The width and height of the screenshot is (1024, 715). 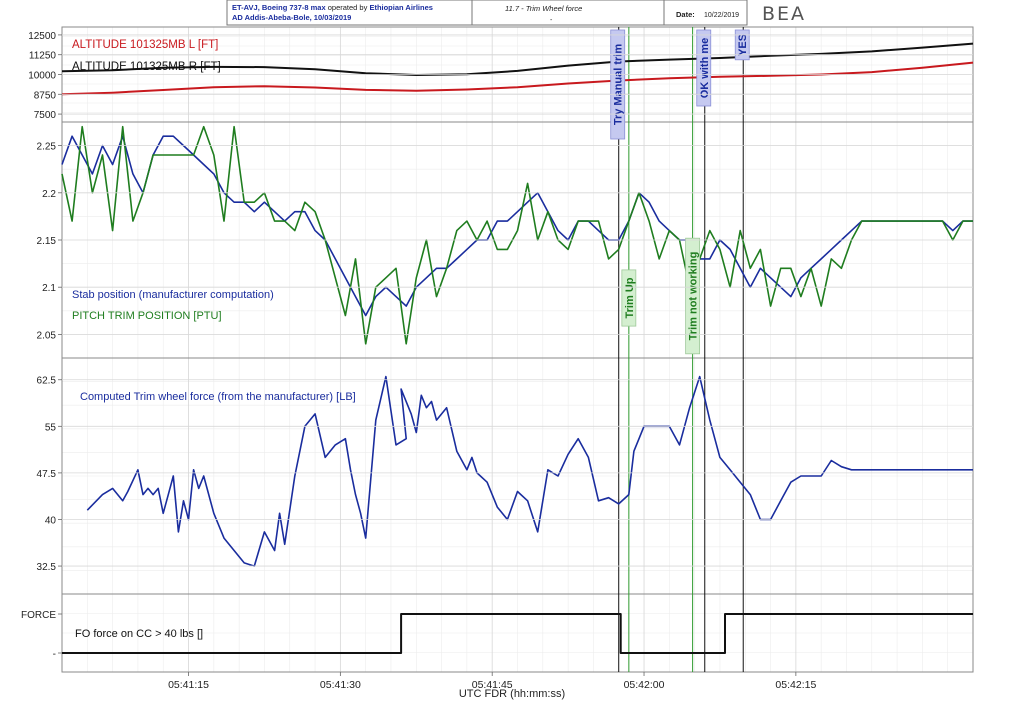 I want to click on y-tick-label: 10000, so click(x=42, y=76).